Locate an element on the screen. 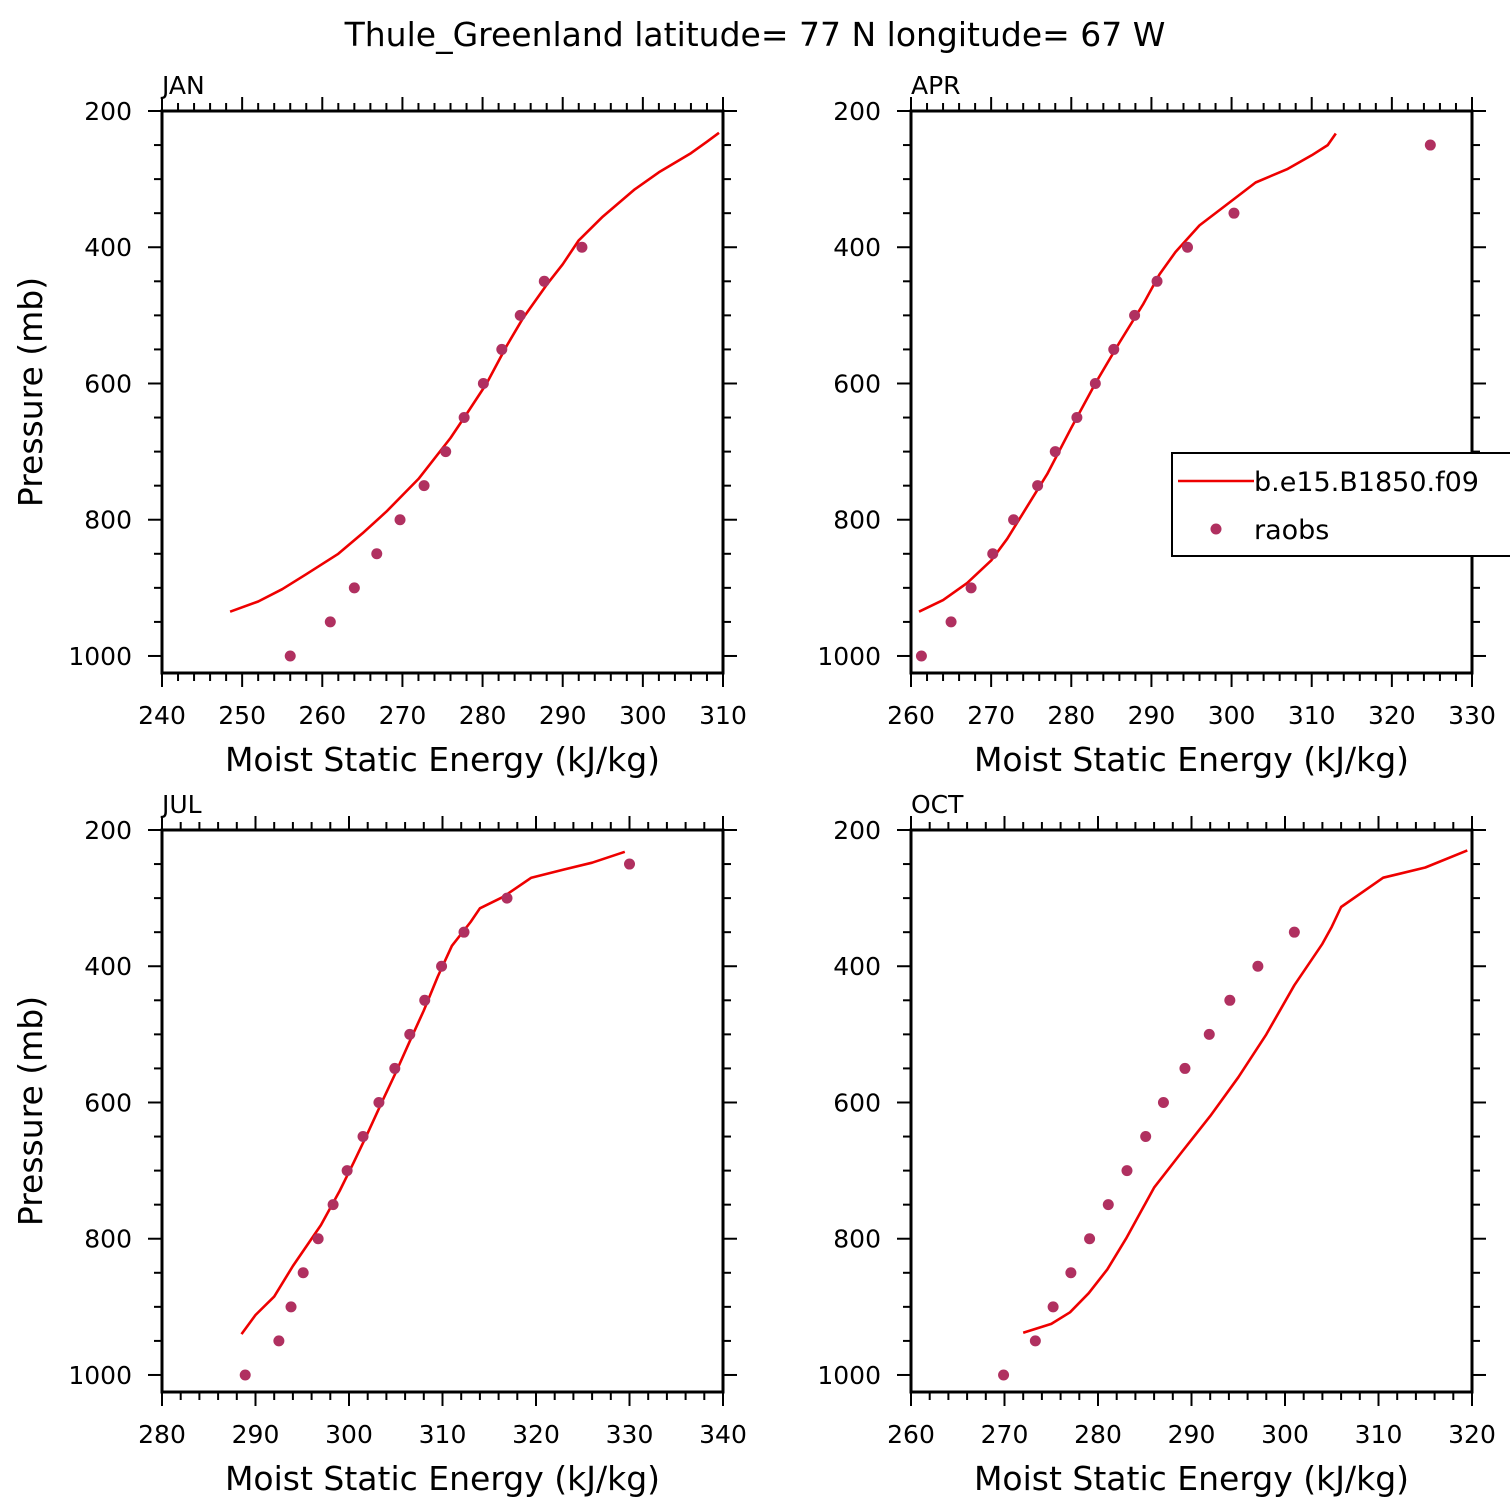  legend: b.e15.B1850.f09 raobs is located at coordinates (1340, 504).